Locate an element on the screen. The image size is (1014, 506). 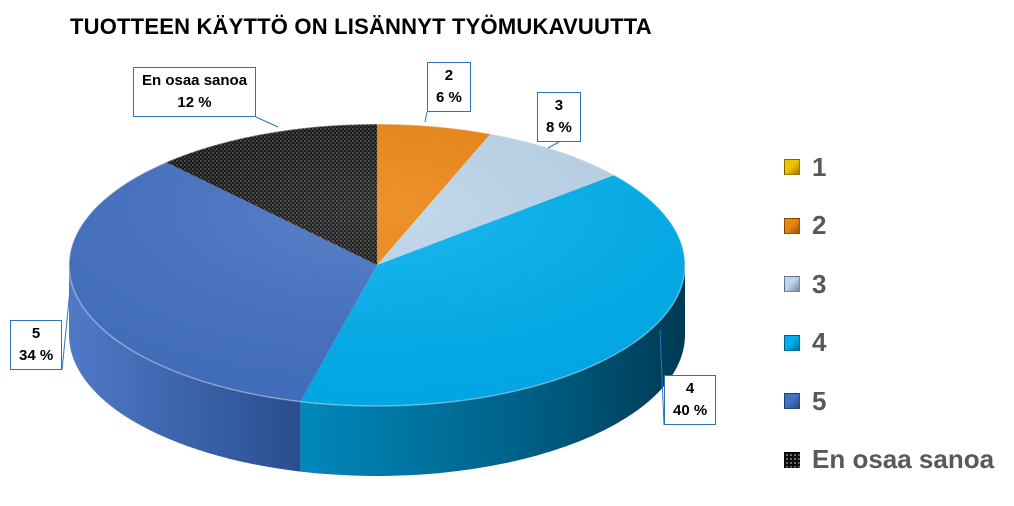
legend-item-5: 5 is located at coordinates (889, 401).